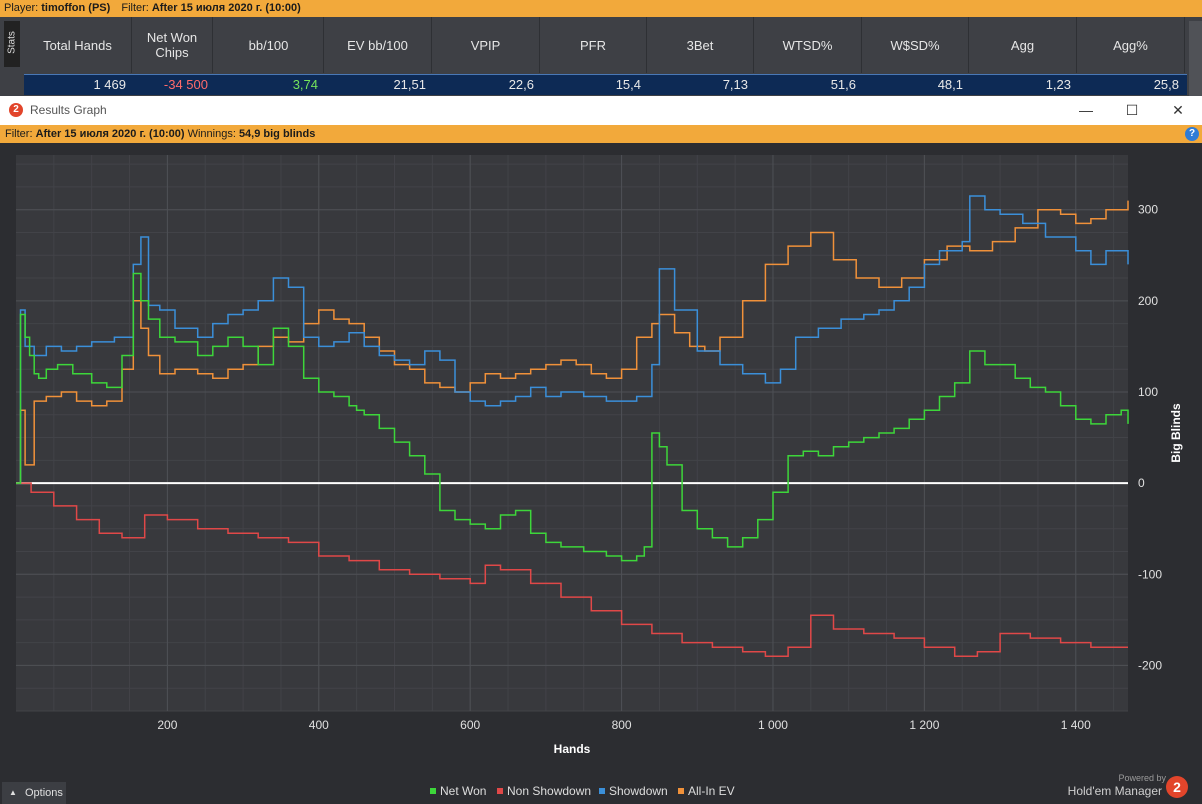 The image size is (1202, 804). I want to click on stat-header: VPIP, so click(486, 45).